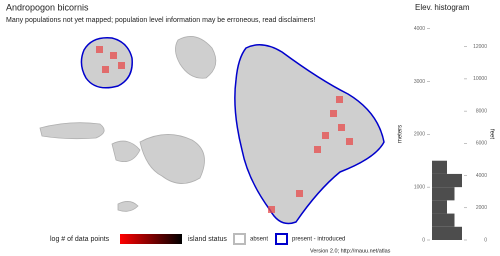 Image resolution: width=500 pixels, height=256 pixels. Describe the element at coordinates (419, 29) in the screenshot. I see `y-tick-label: 4000` at that location.